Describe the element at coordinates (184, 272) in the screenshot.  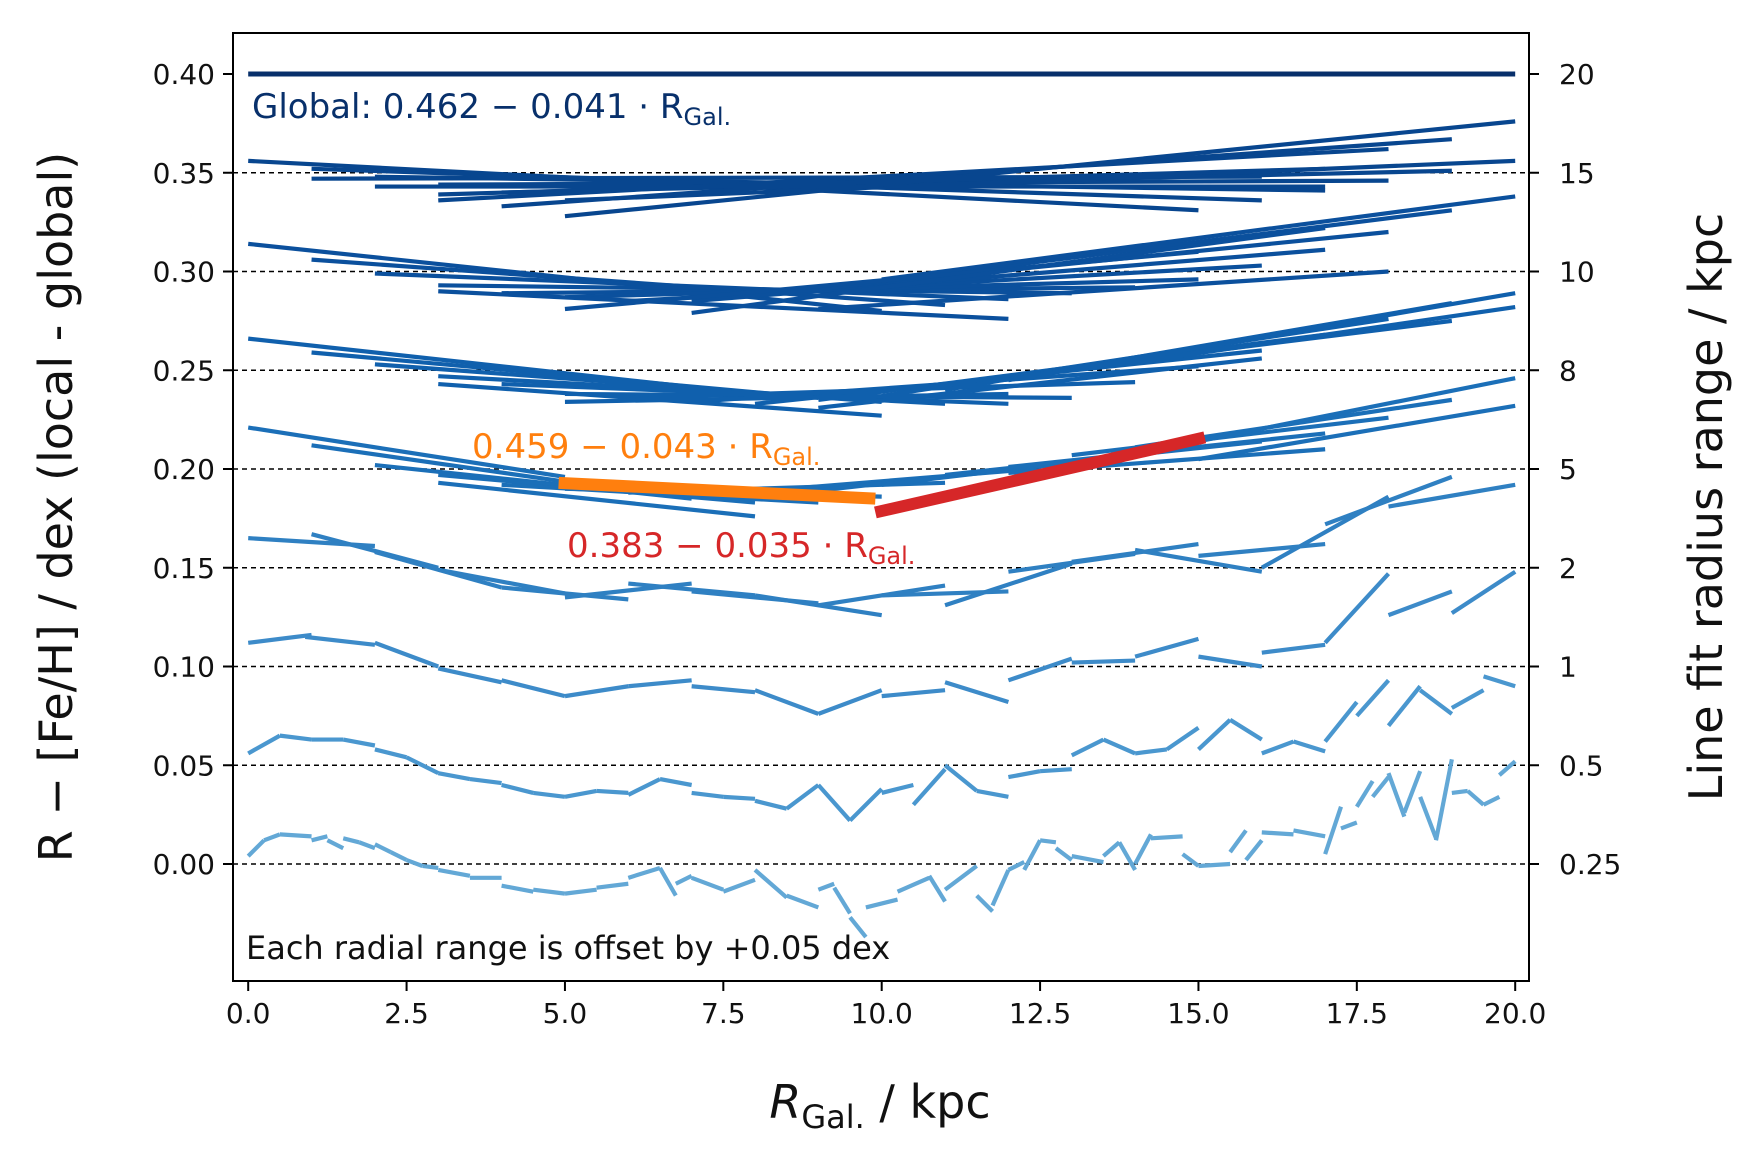
I see `y-tick-label: 0.30` at that location.